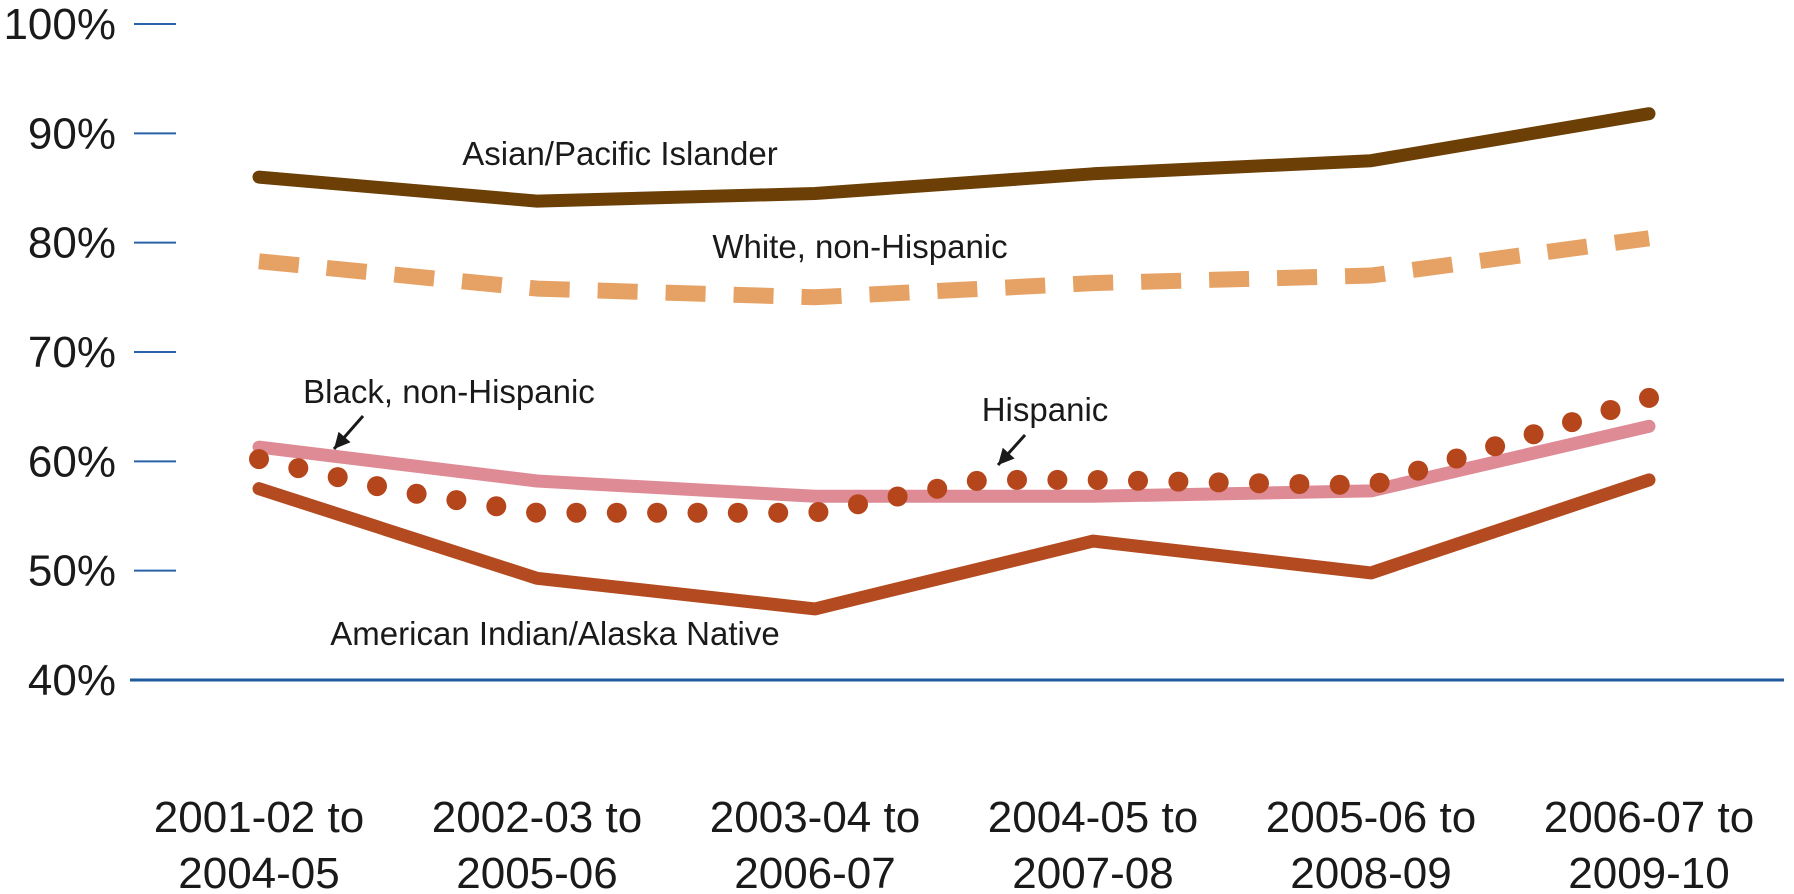  Describe the element at coordinates (954, 461) in the screenshot. I see `series-line-black-non-hispanic` at that location.